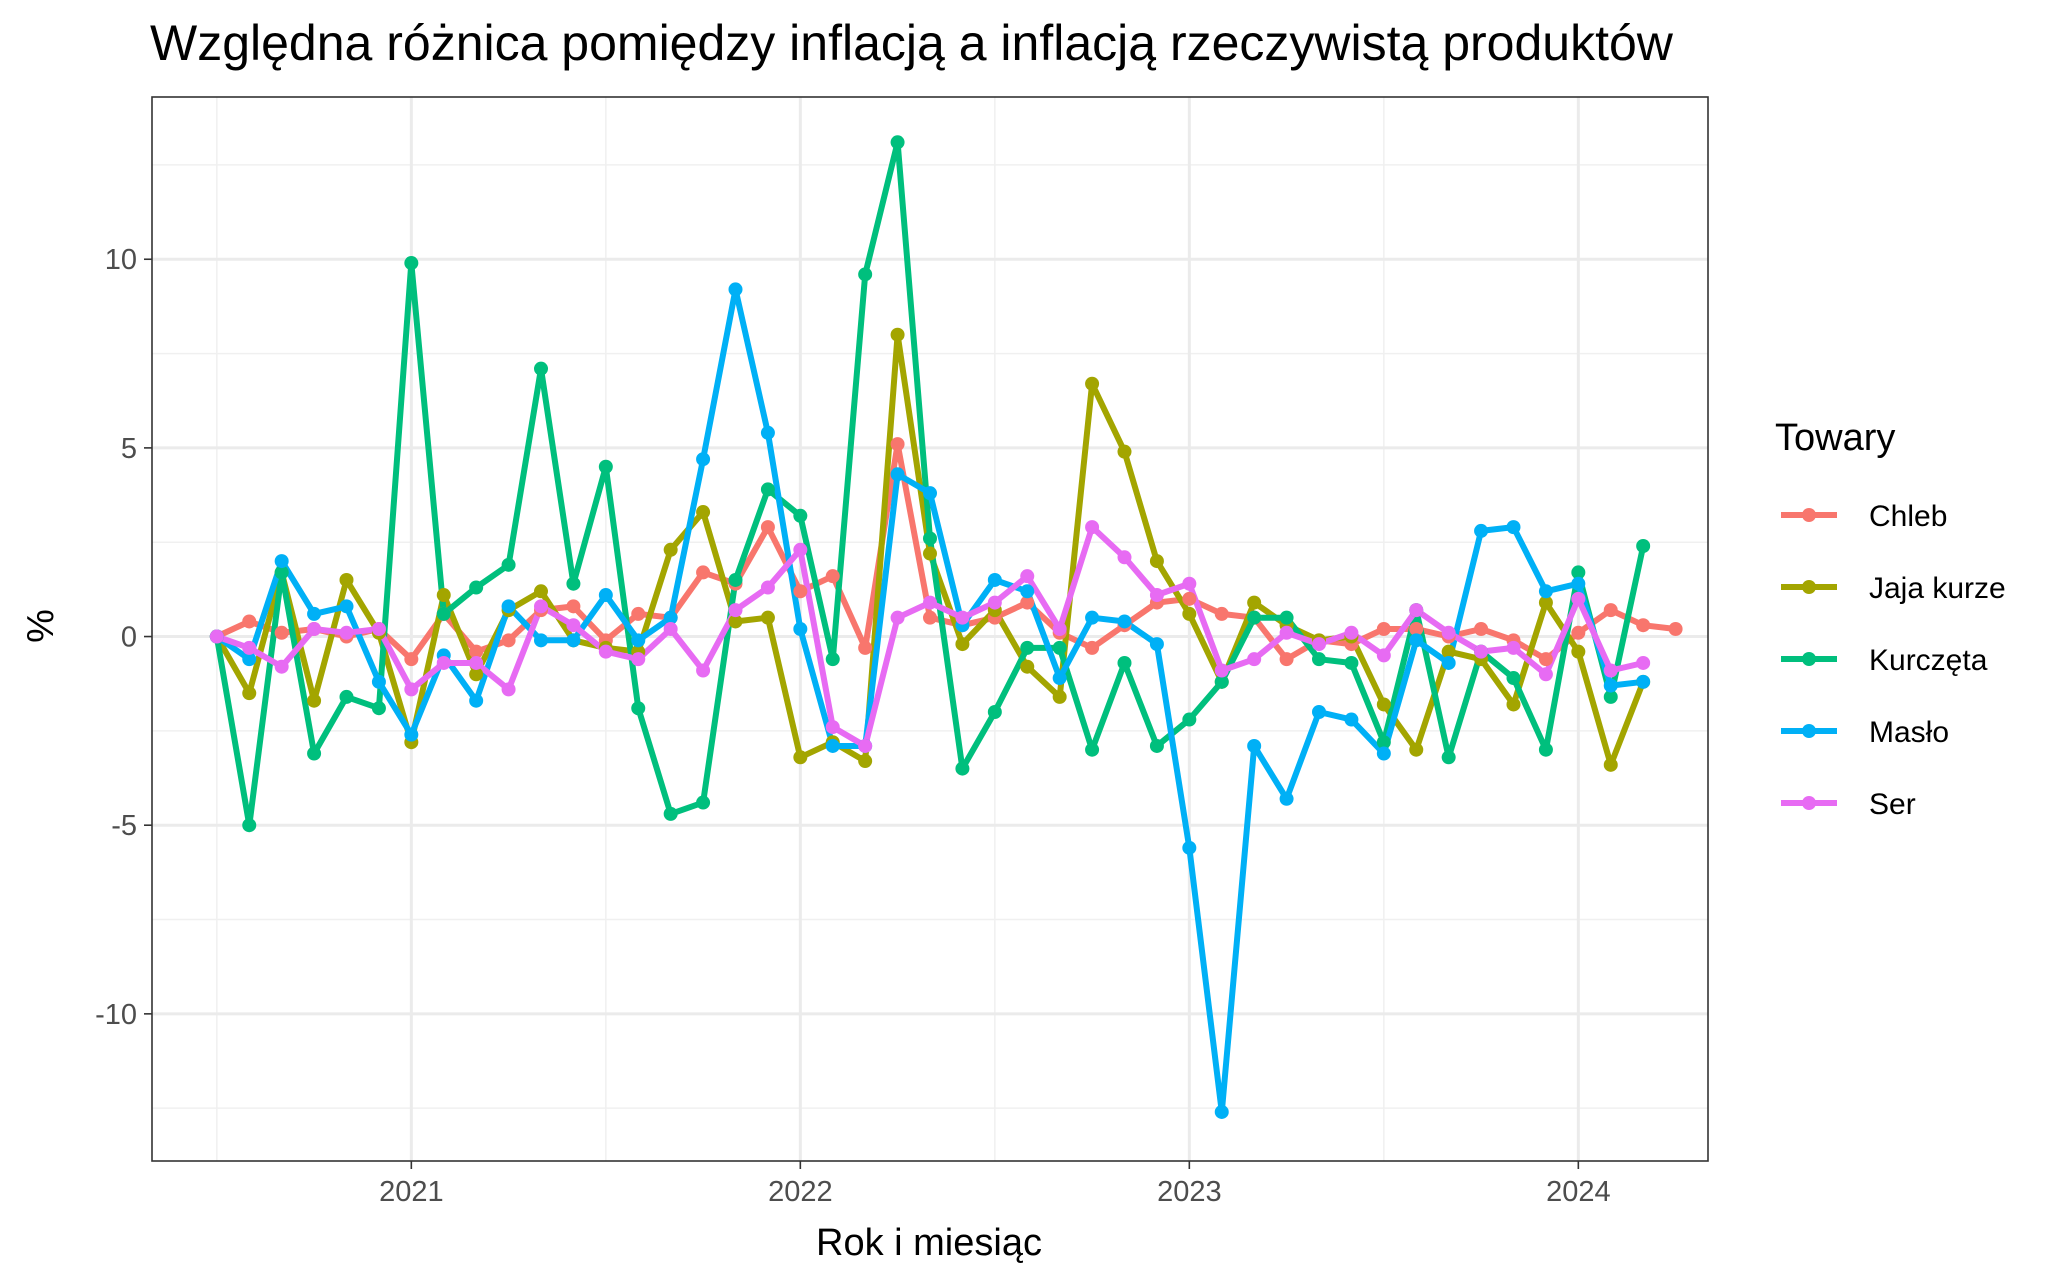  Describe the element at coordinates (1809, 731) in the screenshot. I see `legend-key-point-masło` at that location.